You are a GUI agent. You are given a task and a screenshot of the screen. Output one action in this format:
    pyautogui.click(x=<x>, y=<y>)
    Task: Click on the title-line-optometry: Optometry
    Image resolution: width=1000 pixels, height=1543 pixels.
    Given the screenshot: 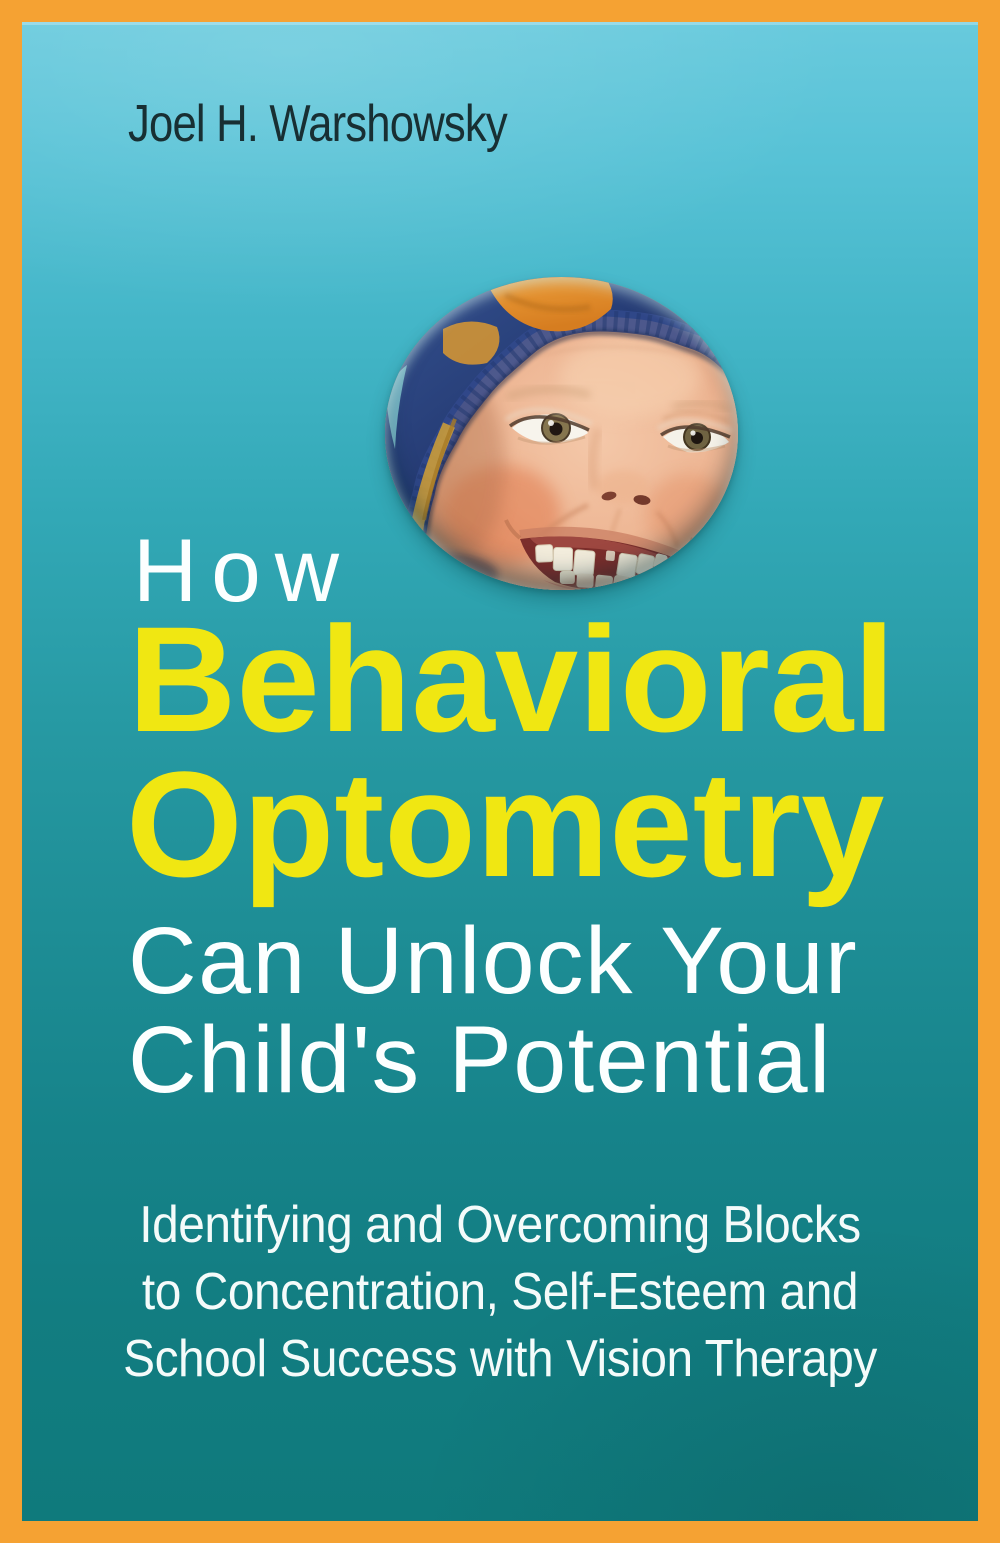 What is the action you would take?
    pyautogui.click(x=505, y=824)
    